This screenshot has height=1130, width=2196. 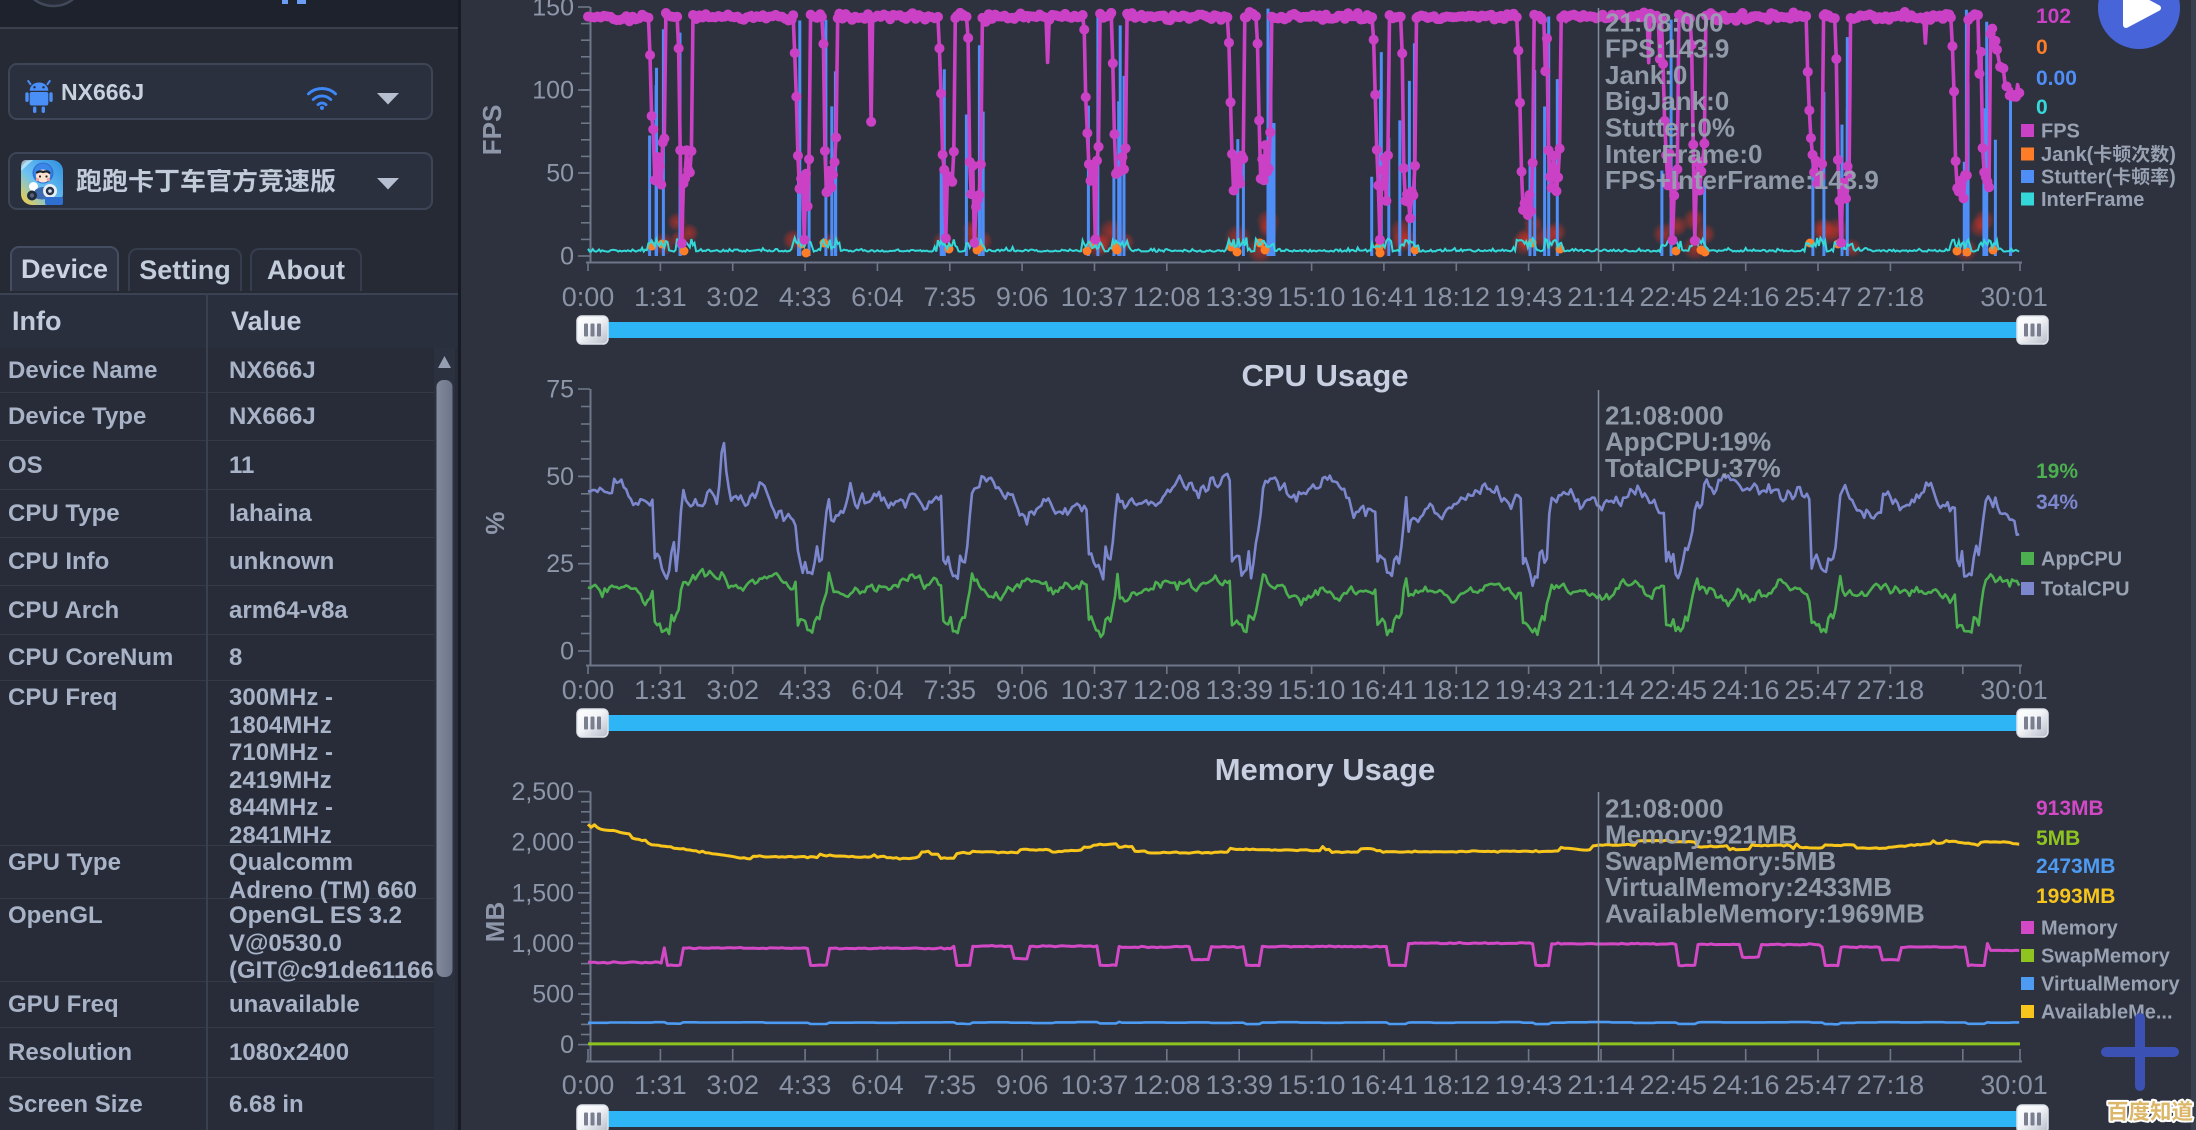 I want to click on svg-text: FPS+InterFrame:143.9, so click(x=1742, y=180).